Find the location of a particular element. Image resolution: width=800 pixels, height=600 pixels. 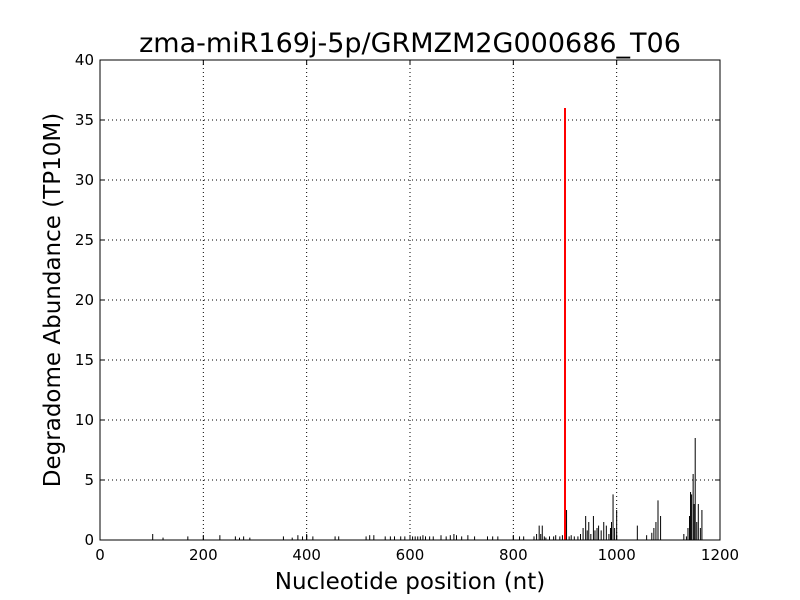

series-bars is located at coordinates (427, 489).